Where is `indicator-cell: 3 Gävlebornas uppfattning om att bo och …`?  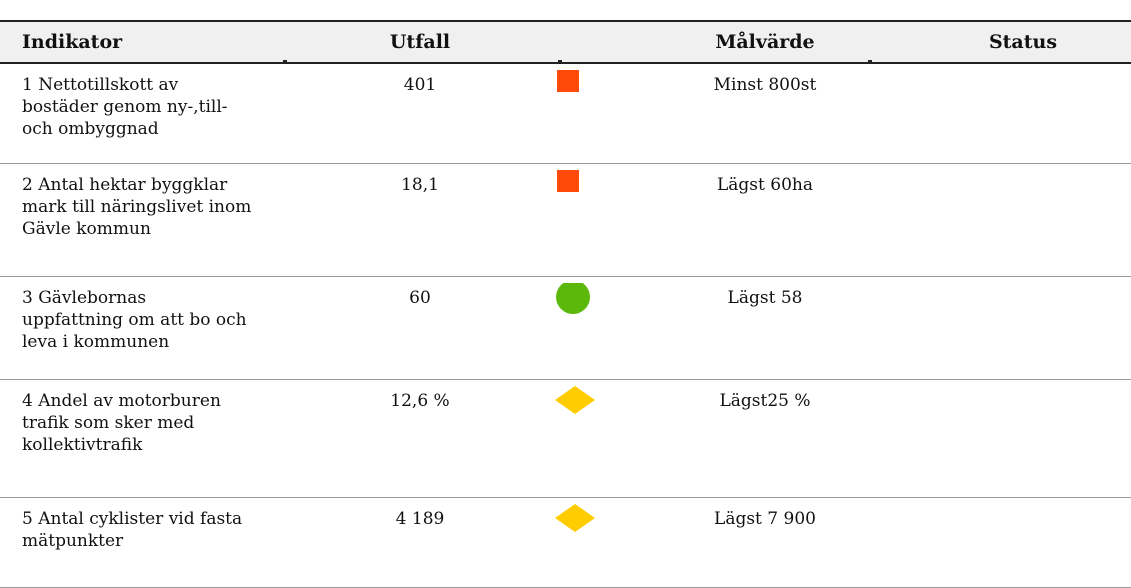
indicator-cell: 3 Gävlebornas uppfattning om att bo och … is located at coordinates (142, 328).